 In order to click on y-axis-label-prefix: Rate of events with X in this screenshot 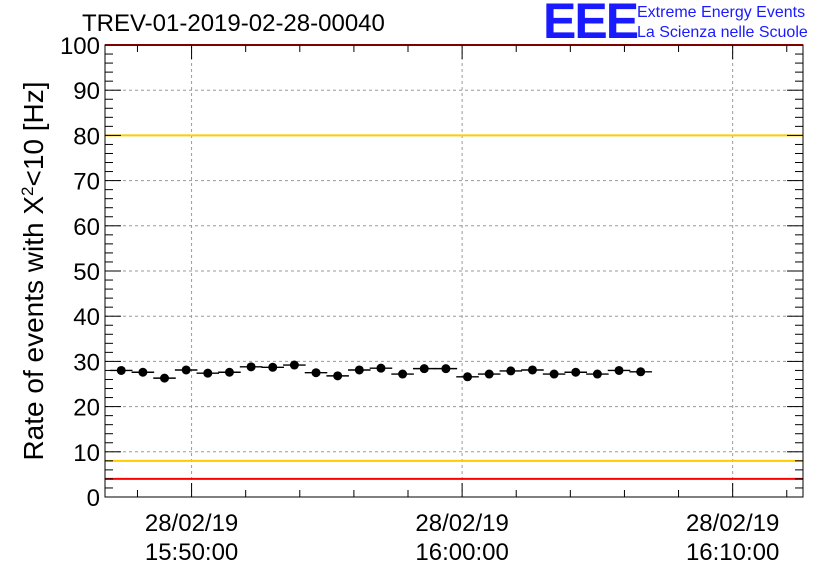, I will do `click(34, 328)`.